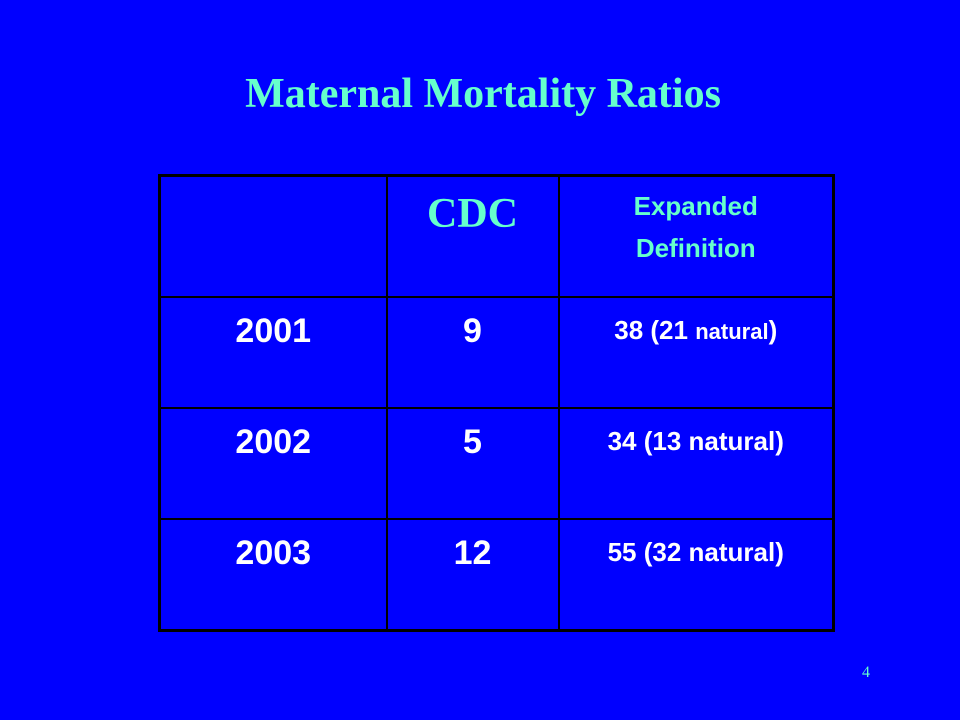  Describe the element at coordinates (472, 442) in the screenshot. I see `cdc-value: 5` at that location.